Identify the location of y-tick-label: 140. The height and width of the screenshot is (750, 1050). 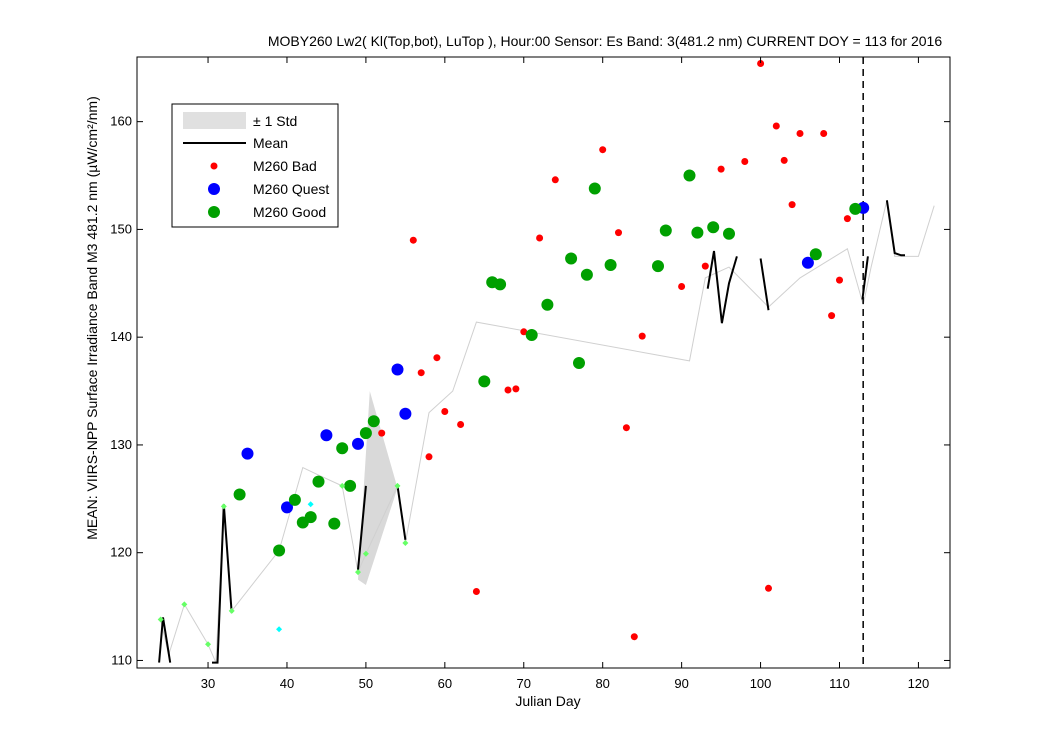
(121, 336).